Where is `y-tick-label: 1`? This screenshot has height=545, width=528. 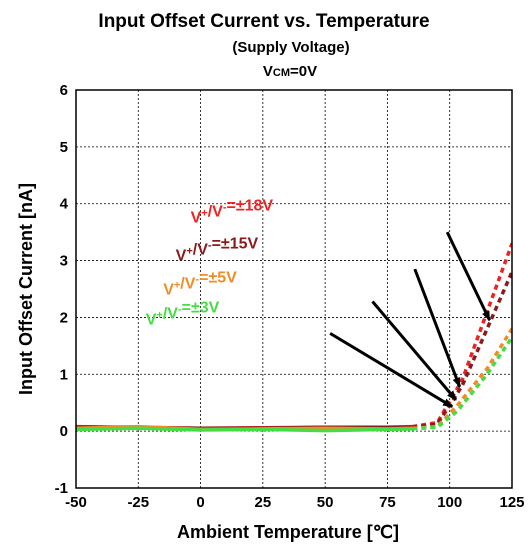
y-tick-label: 1 is located at coordinates (64, 374).